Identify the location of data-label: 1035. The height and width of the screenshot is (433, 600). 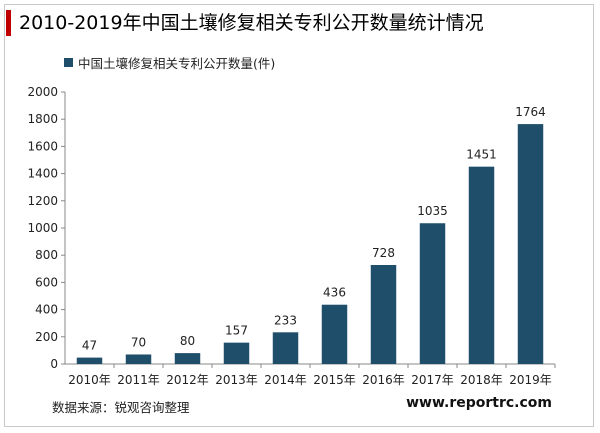
(432, 211).